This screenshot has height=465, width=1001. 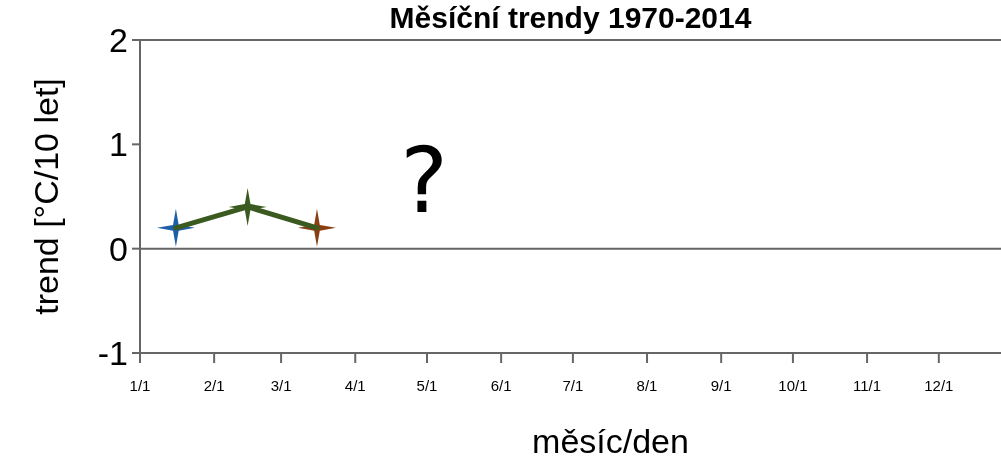 I want to click on x-tick-label: 3/1, so click(x=281, y=385).